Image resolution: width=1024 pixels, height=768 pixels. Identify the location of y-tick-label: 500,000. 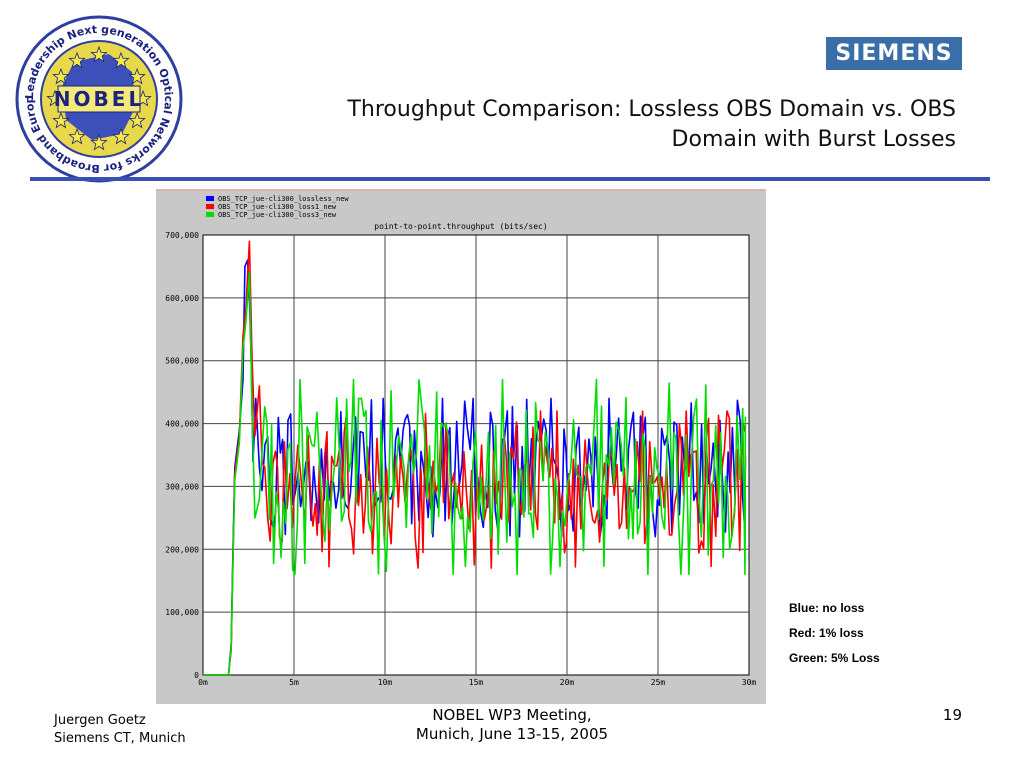
(182, 361).